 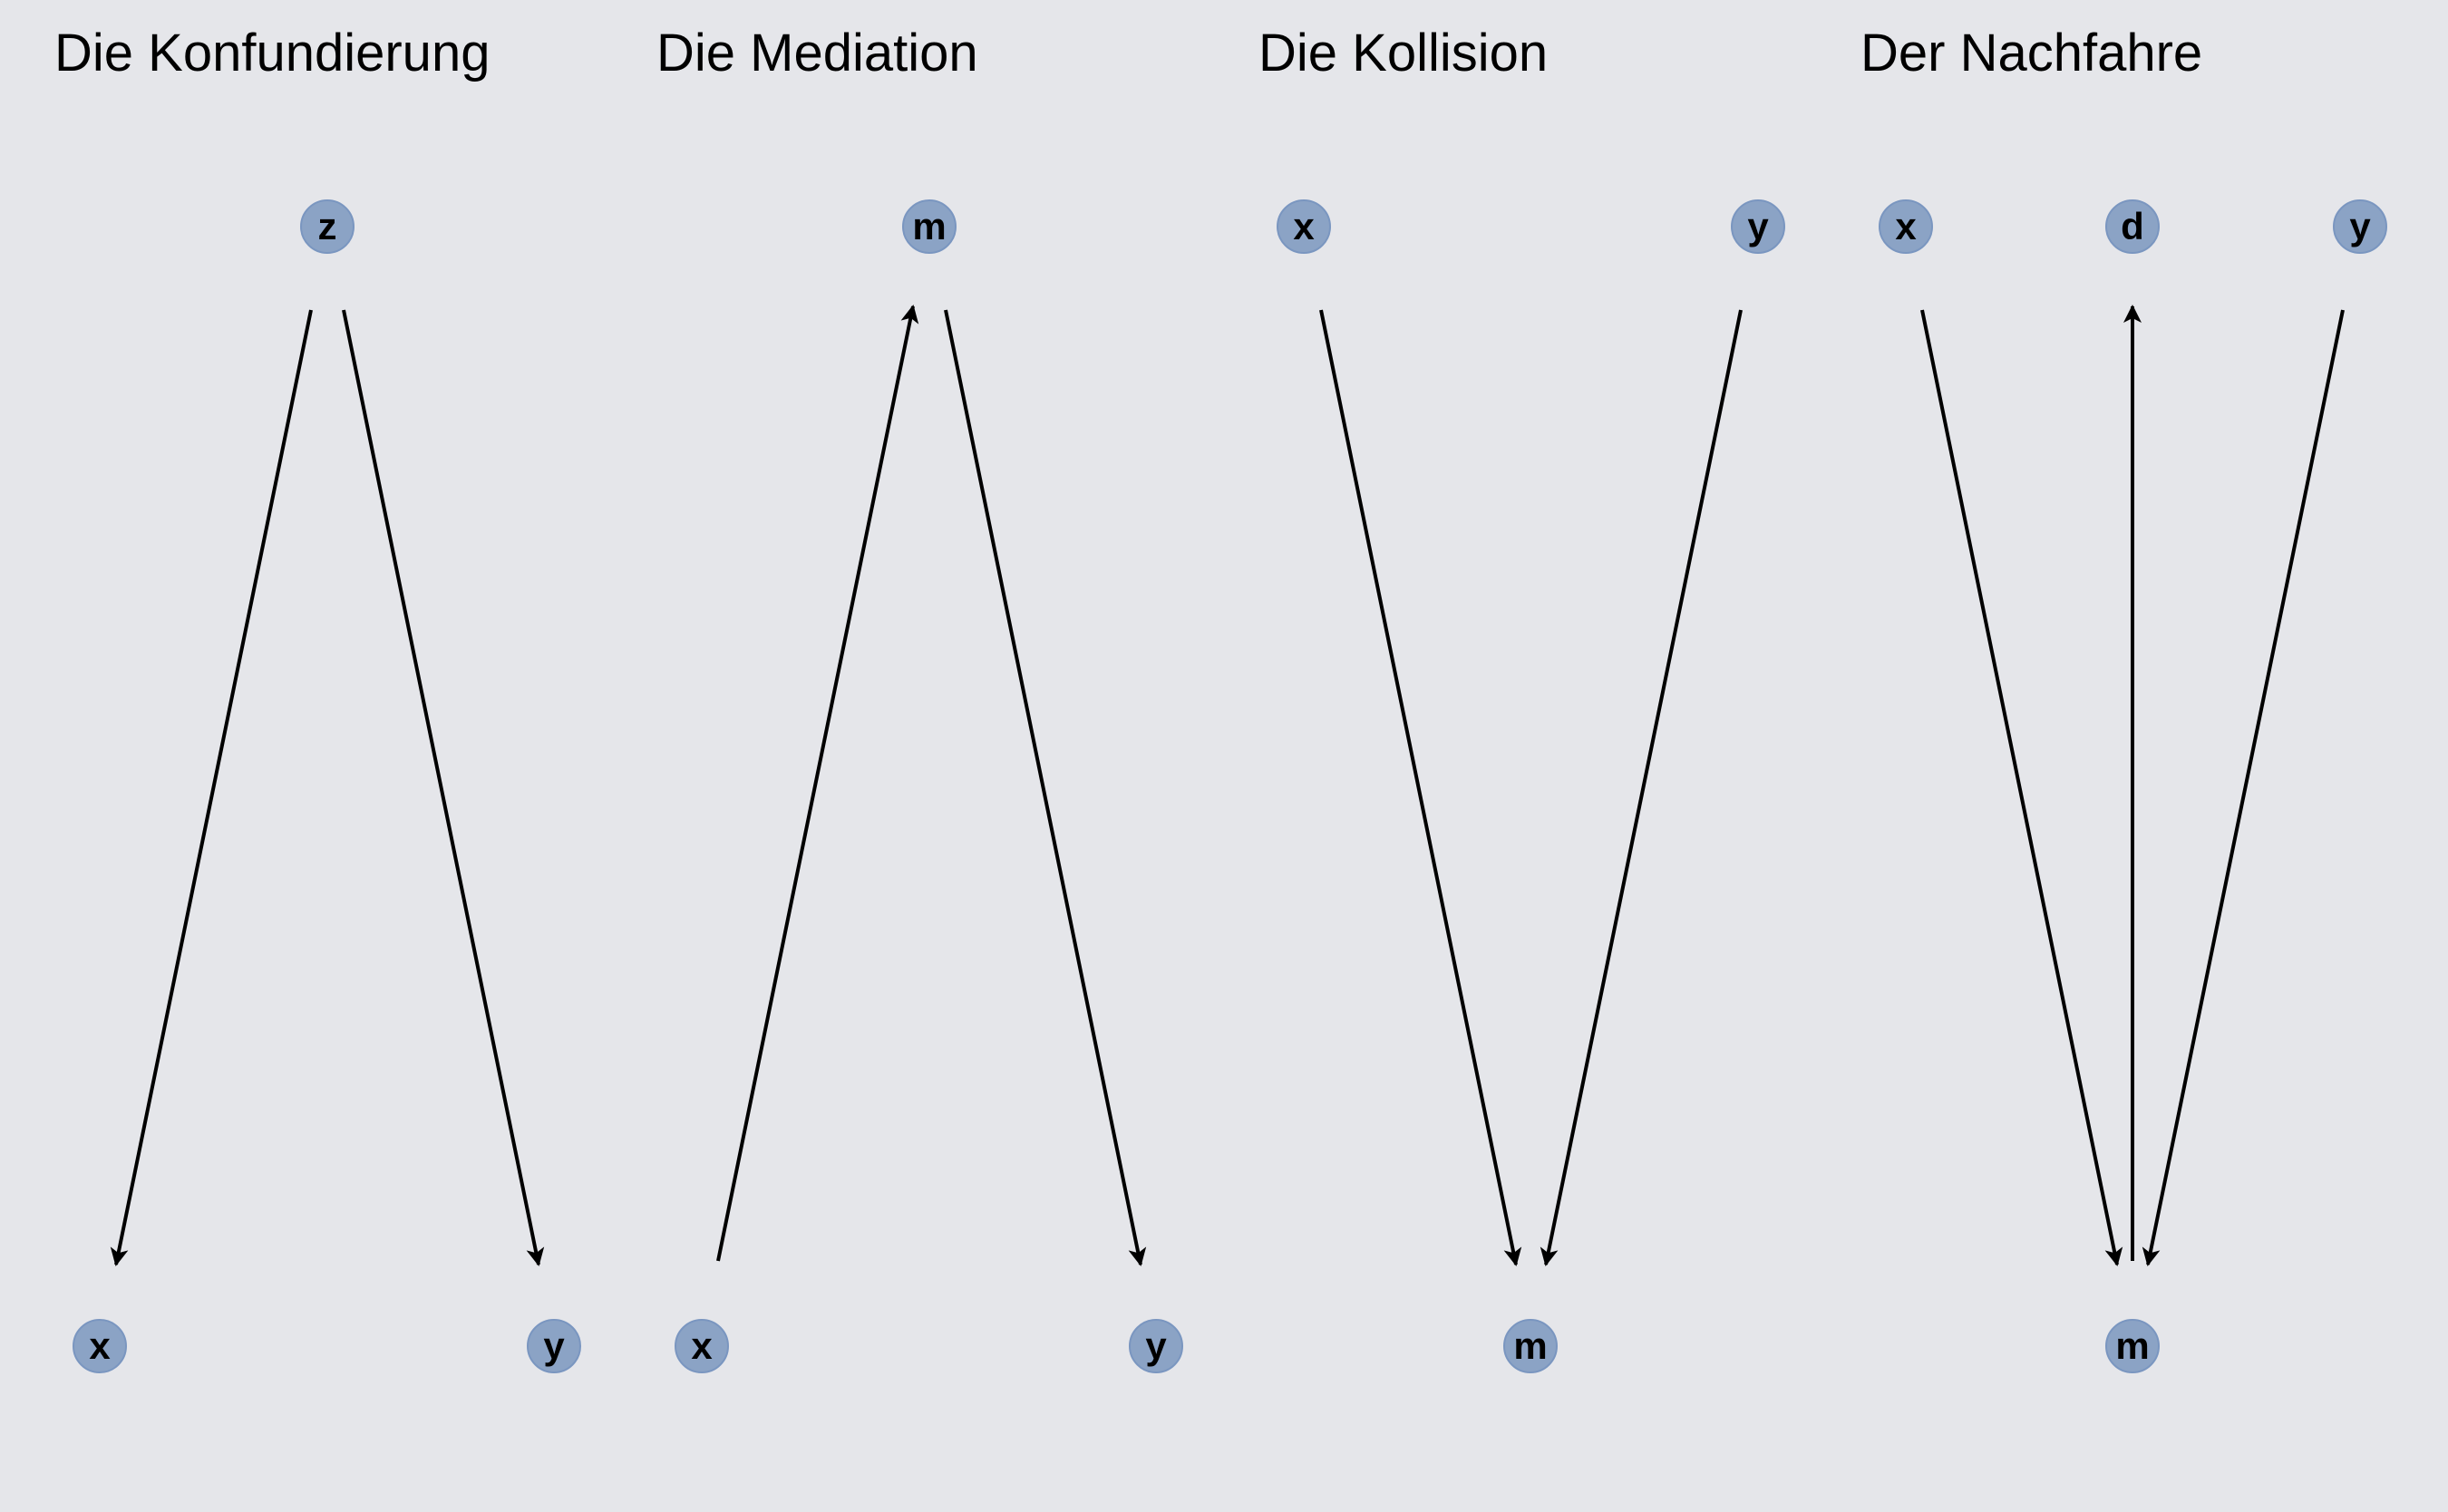 What do you see at coordinates (1403, 53) in the screenshot?
I see `panel-title-collider: Die Kollision` at bounding box center [1403, 53].